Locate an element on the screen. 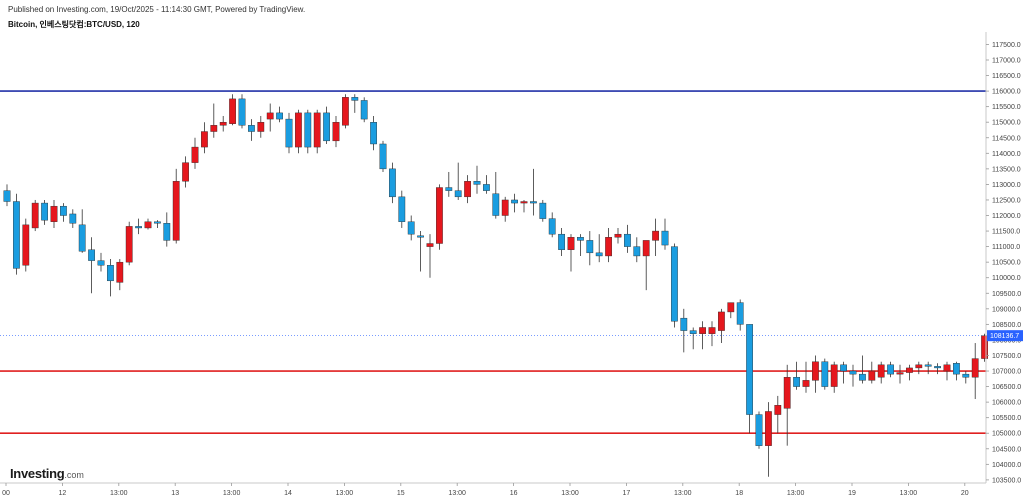  price-tick-label: 112500.0 is located at coordinates (1006, 200).